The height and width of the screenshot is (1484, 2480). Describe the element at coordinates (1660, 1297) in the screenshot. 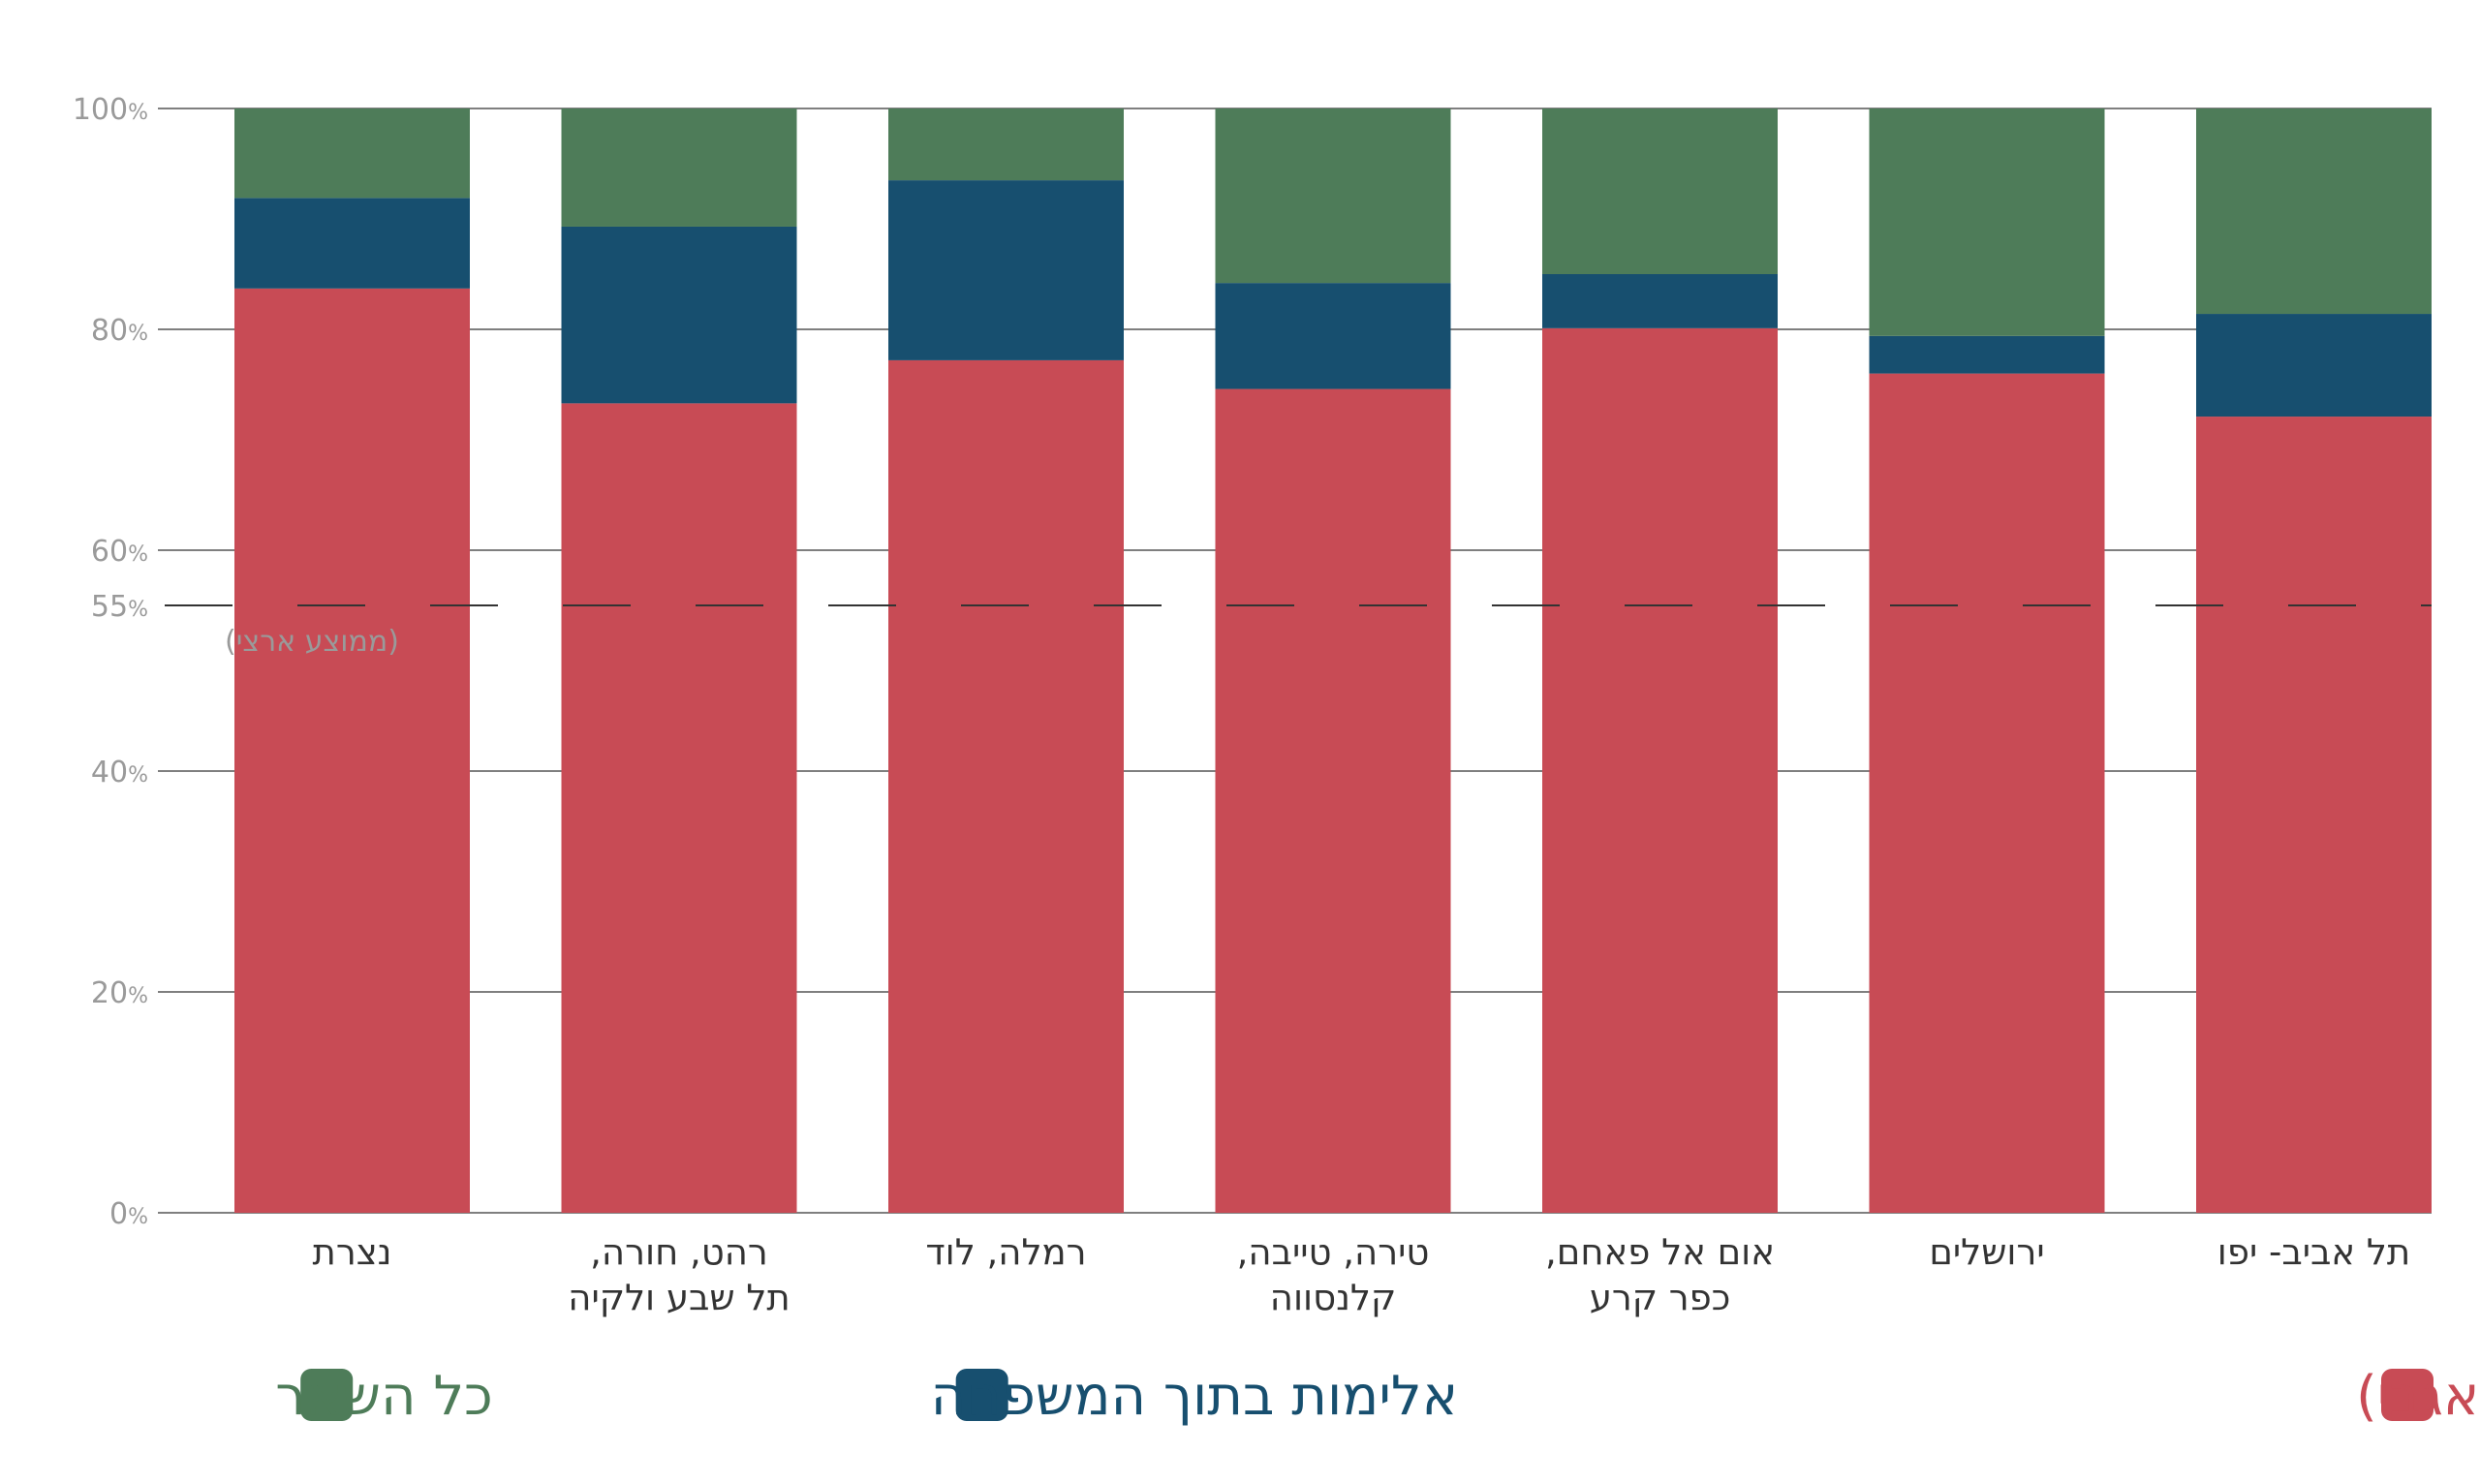

I see `x-tick-label: כפר קרע` at that location.